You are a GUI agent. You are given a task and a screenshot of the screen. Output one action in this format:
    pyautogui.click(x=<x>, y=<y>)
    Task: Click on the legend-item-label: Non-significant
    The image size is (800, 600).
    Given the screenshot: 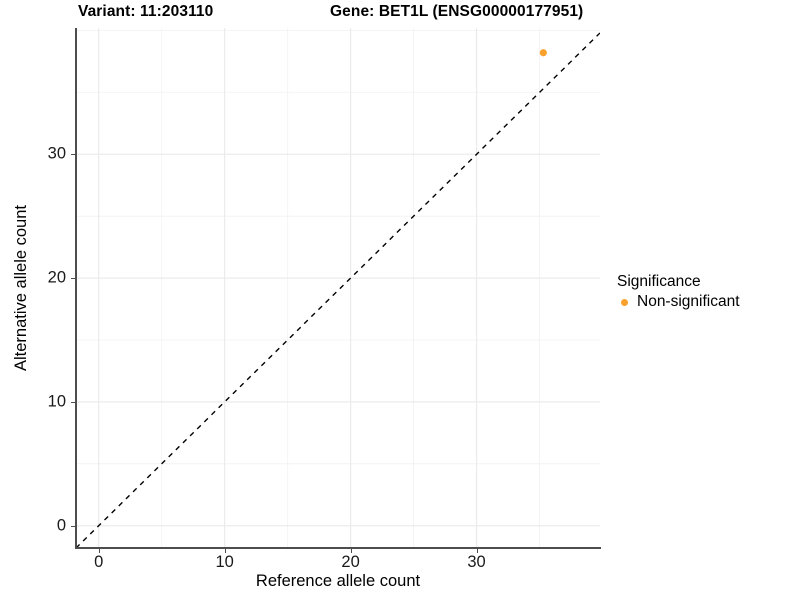 What is the action you would take?
    pyautogui.click(x=688, y=301)
    